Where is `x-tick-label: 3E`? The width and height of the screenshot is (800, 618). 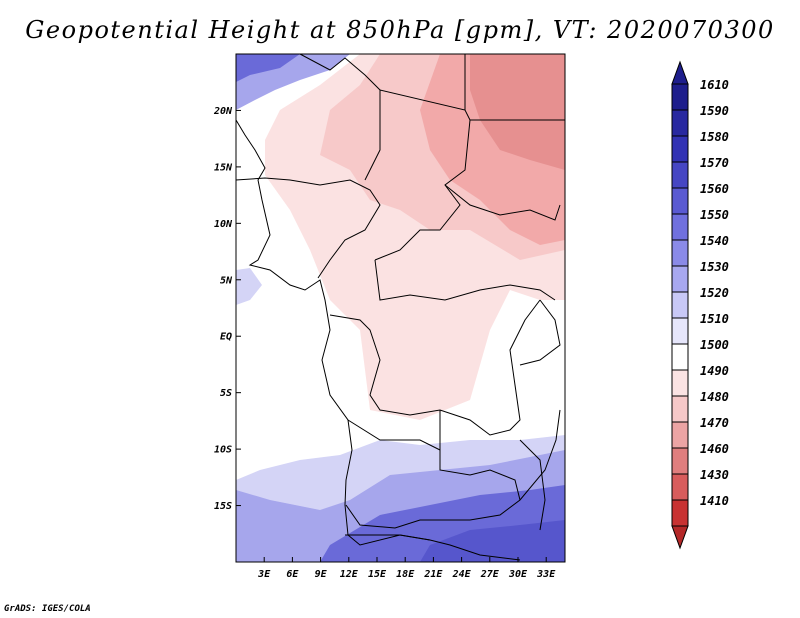 x-tick-label: 3E is located at coordinates (264, 574).